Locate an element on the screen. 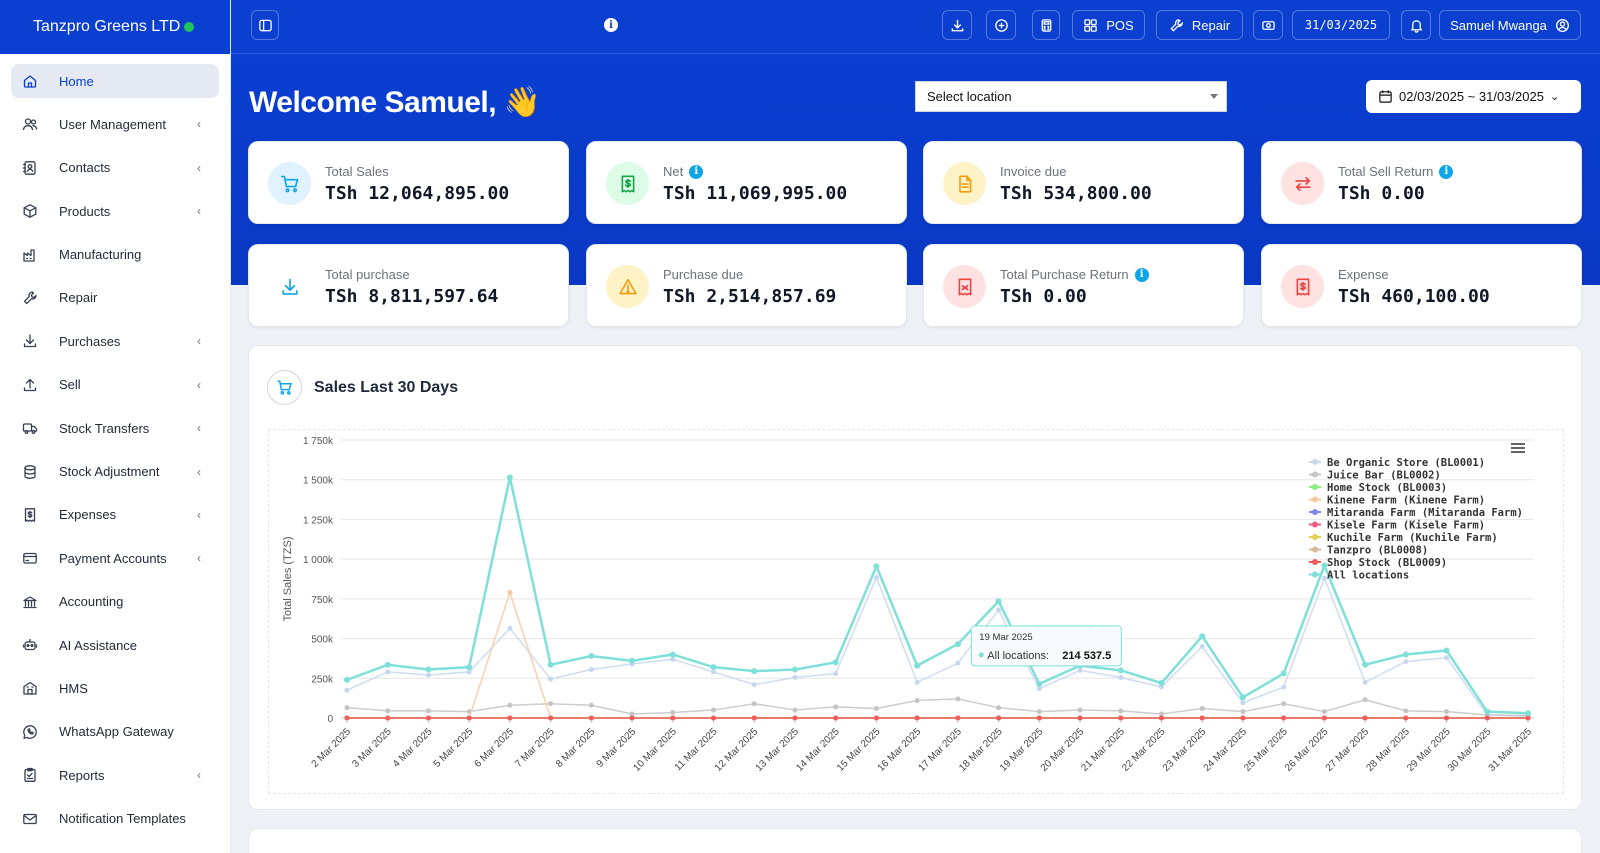 The height and width of the screenshot is (853, 1600). sidebar-item-user-management: User Management ‹ is located at coordinates (115, 124).